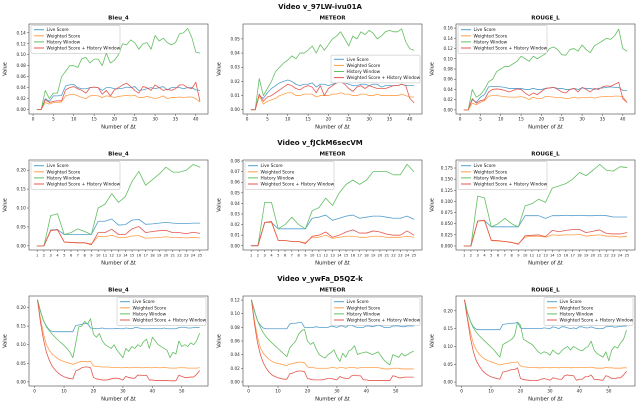 The width and height of the screenshot is (640, 410). I want to click on subplot-title: Bleu_4, so click(118, 291).